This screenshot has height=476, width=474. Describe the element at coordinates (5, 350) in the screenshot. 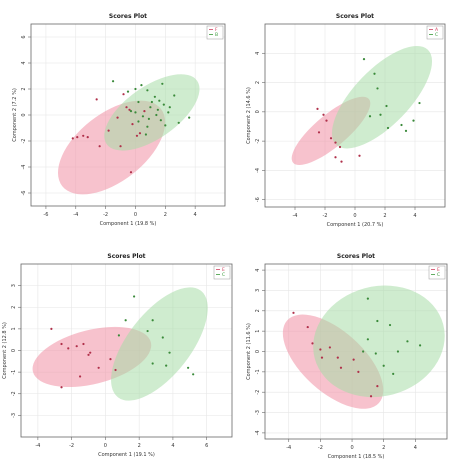

I see `y-axis-label: Component 2 (12.8 %)` at that location.